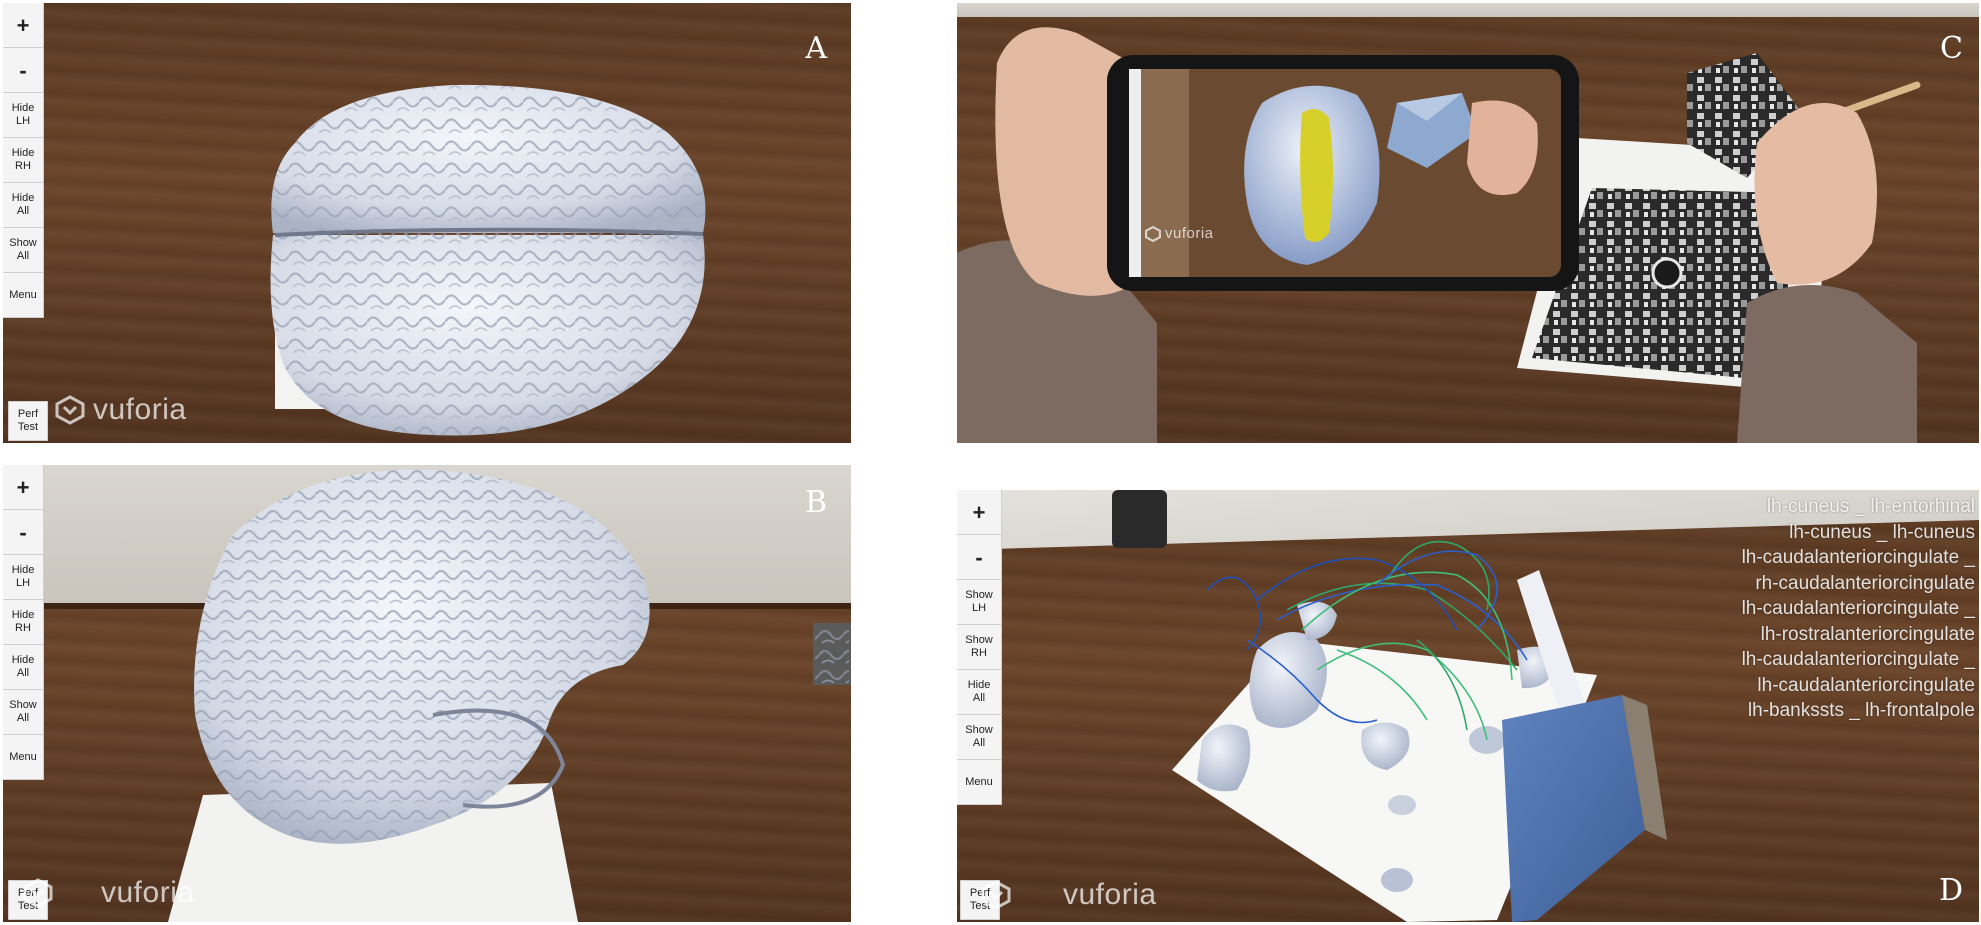  I want to click on panel-label-c: C, so click(1951, 48).